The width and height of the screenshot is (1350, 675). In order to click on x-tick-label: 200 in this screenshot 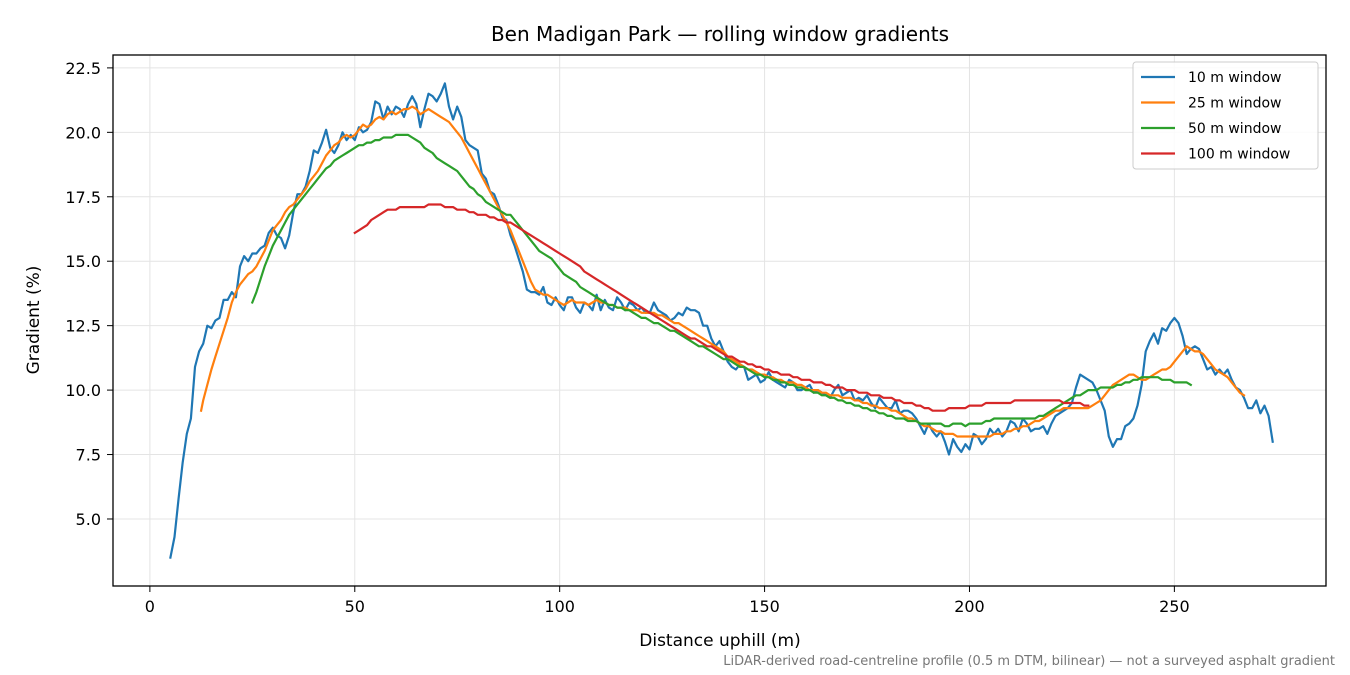, I will do `click(969, 606)`.